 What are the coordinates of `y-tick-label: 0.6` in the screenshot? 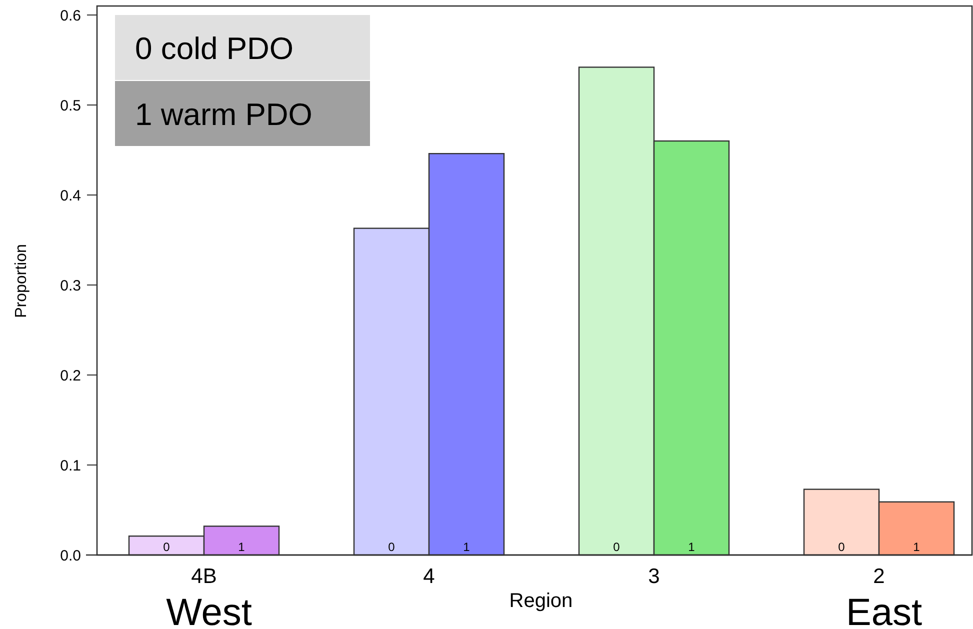 It's located at (70, 15).